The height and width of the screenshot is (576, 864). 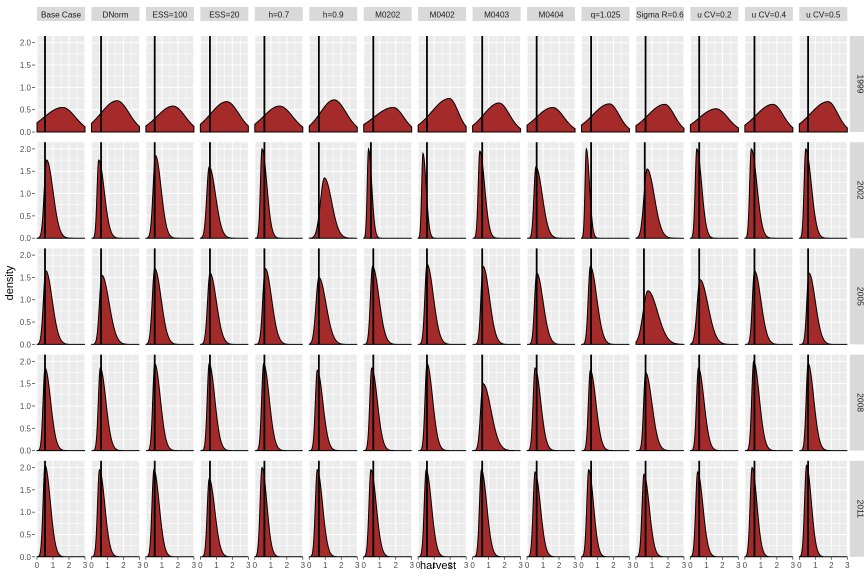 I want to click on column-strip-label: DNorm, so click(x=115, y=15).